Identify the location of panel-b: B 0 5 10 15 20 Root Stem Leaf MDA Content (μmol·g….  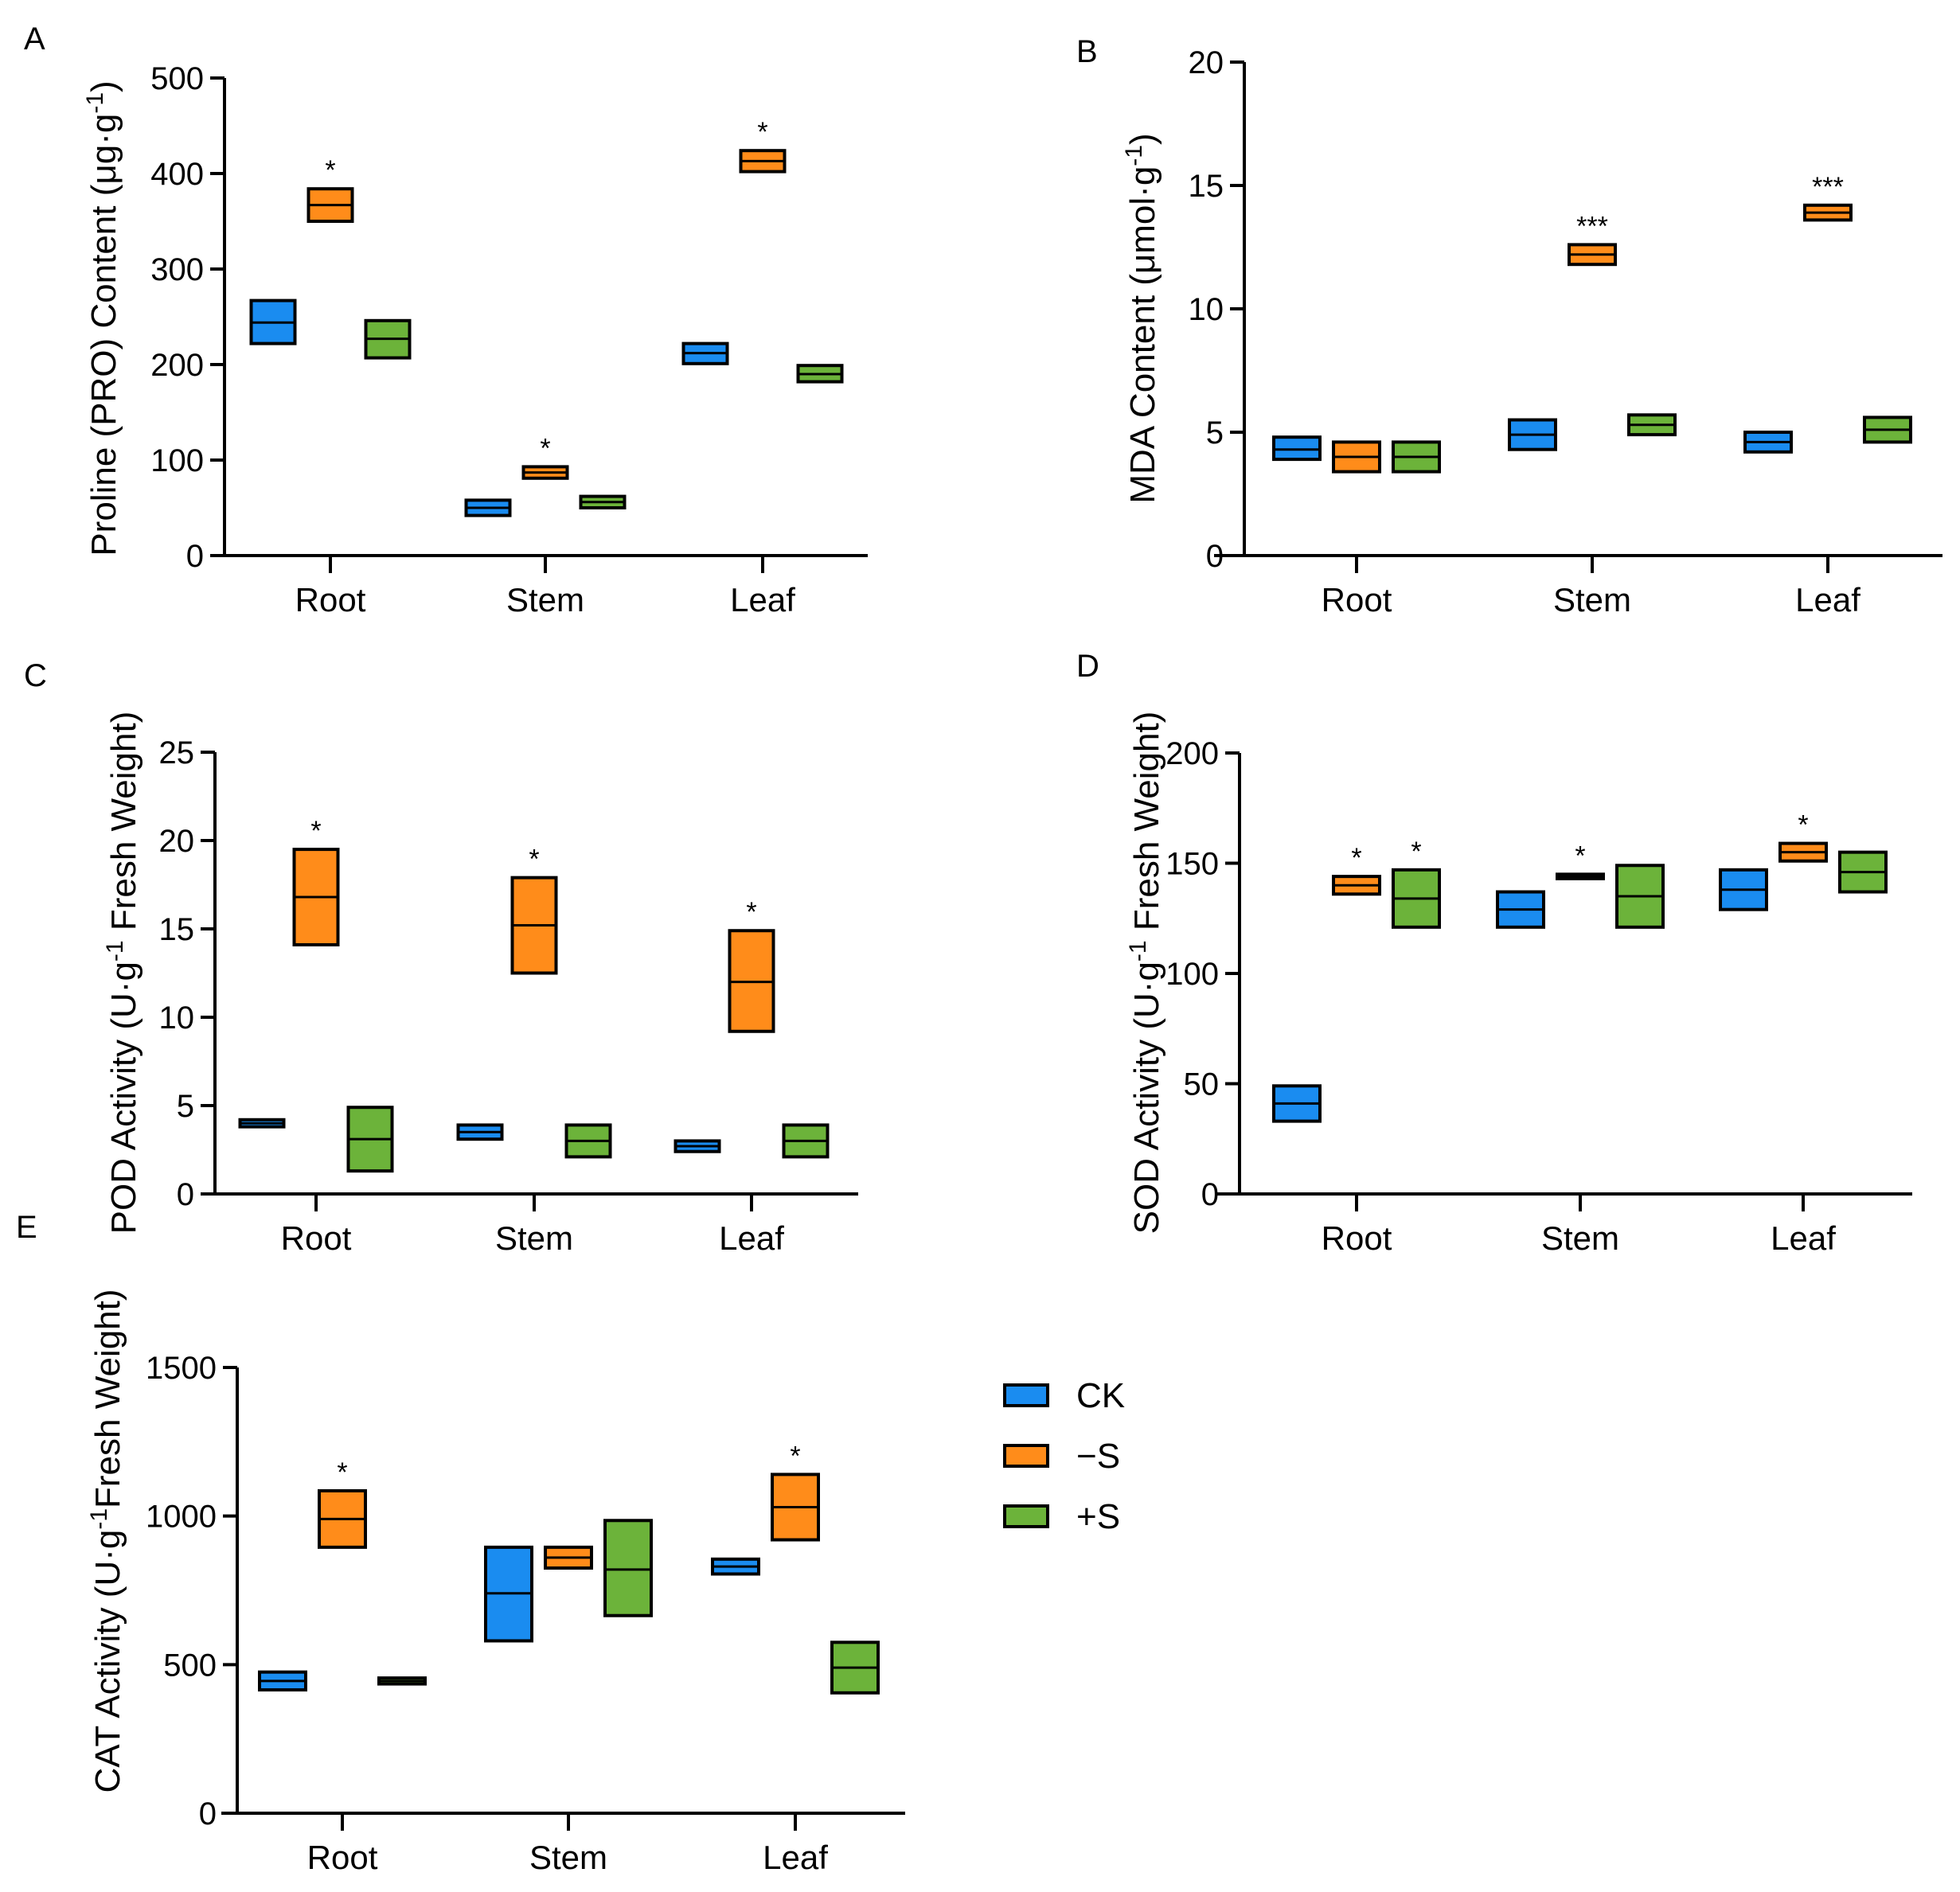
(1509, 326).